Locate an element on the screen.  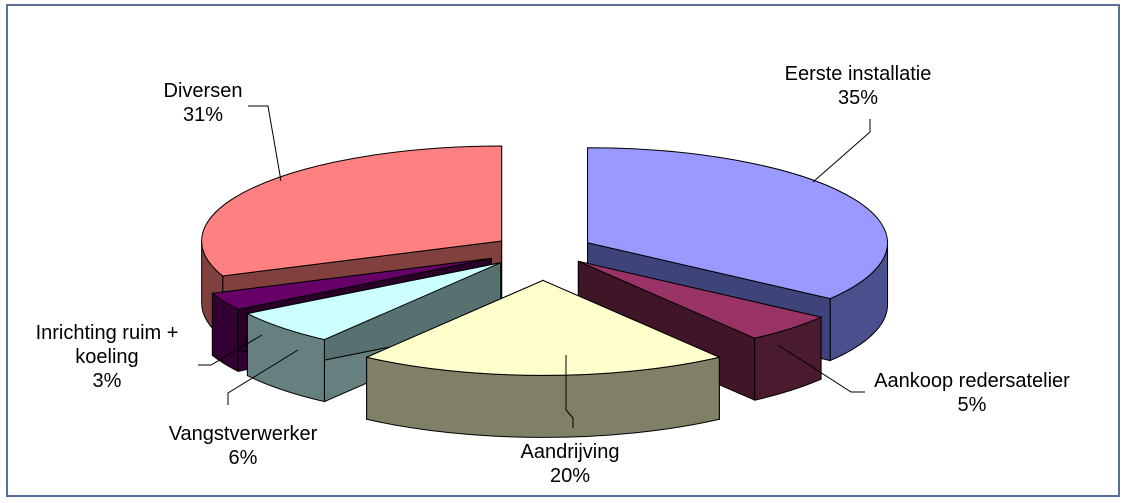
data-label-value: 5% is located at coordinates (972, 405).